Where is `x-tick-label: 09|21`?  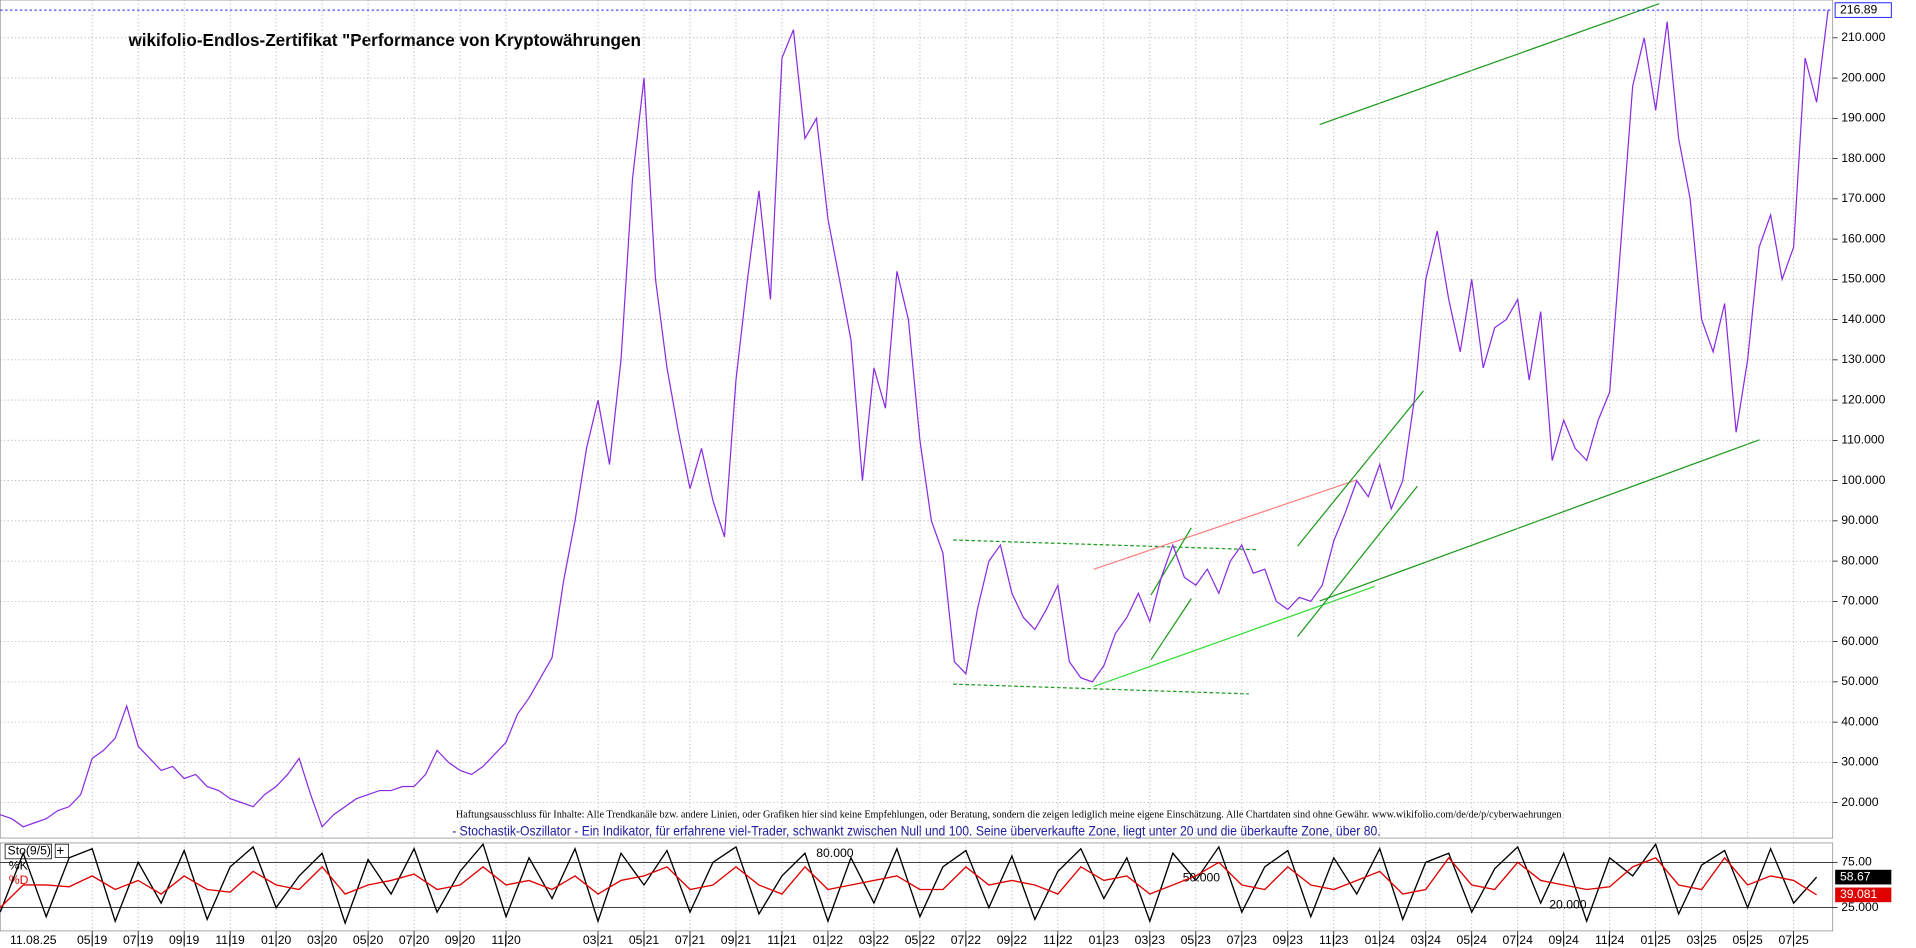 x-tick-label: 09|21 is located at coordinates (736, 940).